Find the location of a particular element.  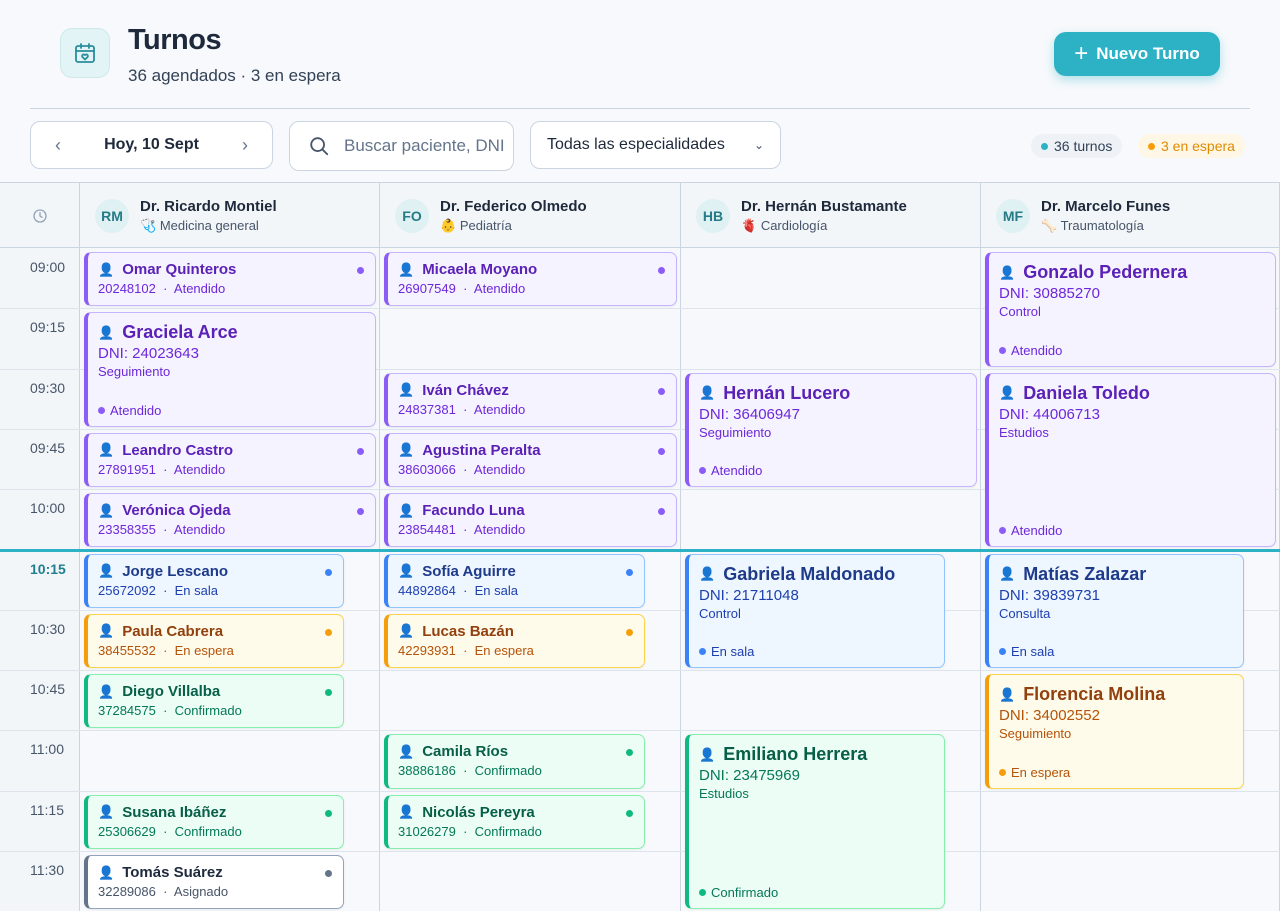

patient-dni: 42293931 is located at coordinates (427, 650).